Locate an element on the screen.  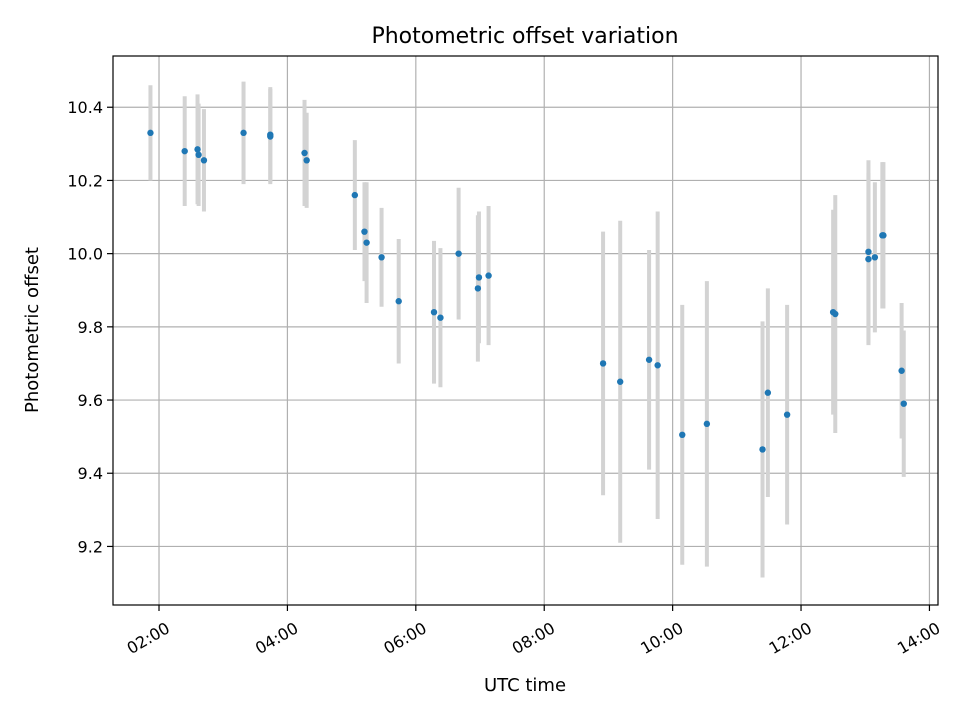
y-tick-label: 10.4 is located at coordinates (85, 107).